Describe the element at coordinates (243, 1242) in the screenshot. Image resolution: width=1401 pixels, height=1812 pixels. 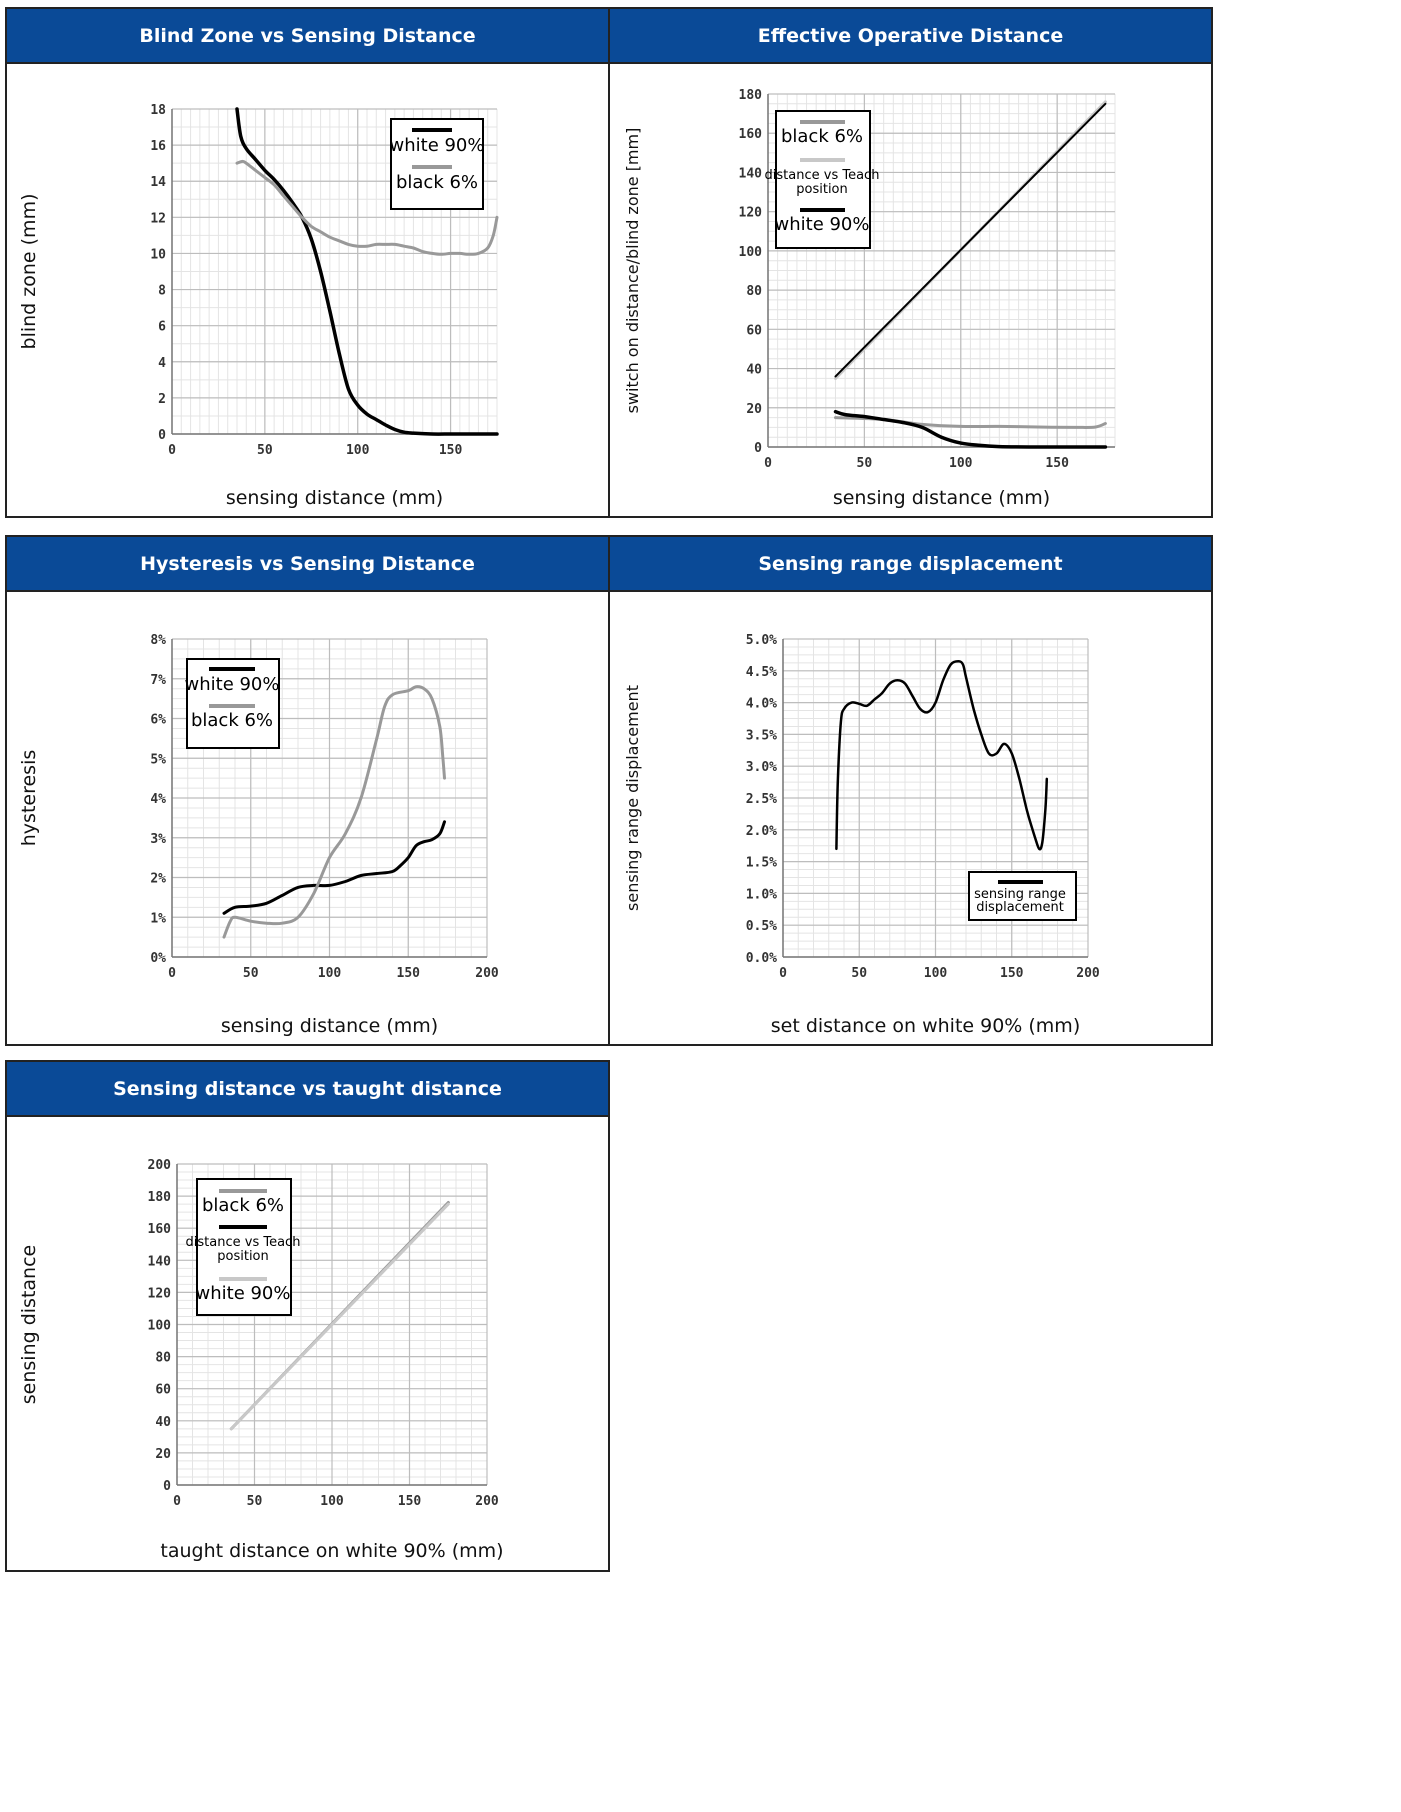
I see `legend-label: distance vs Teach` at that location.